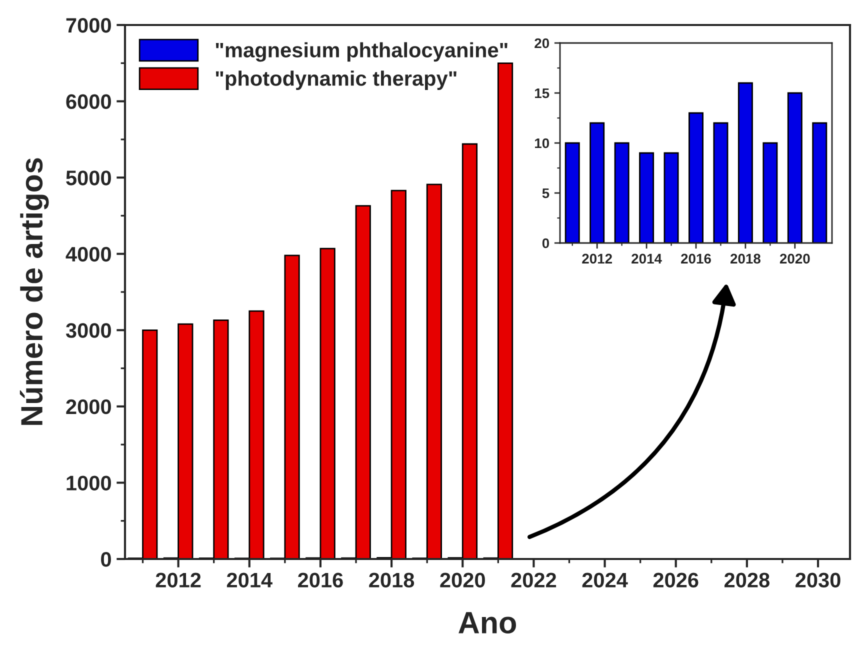  Describe the element at coordinates (88, 25) in the screenshot. I see `y-tick-label: 7000` at that location.